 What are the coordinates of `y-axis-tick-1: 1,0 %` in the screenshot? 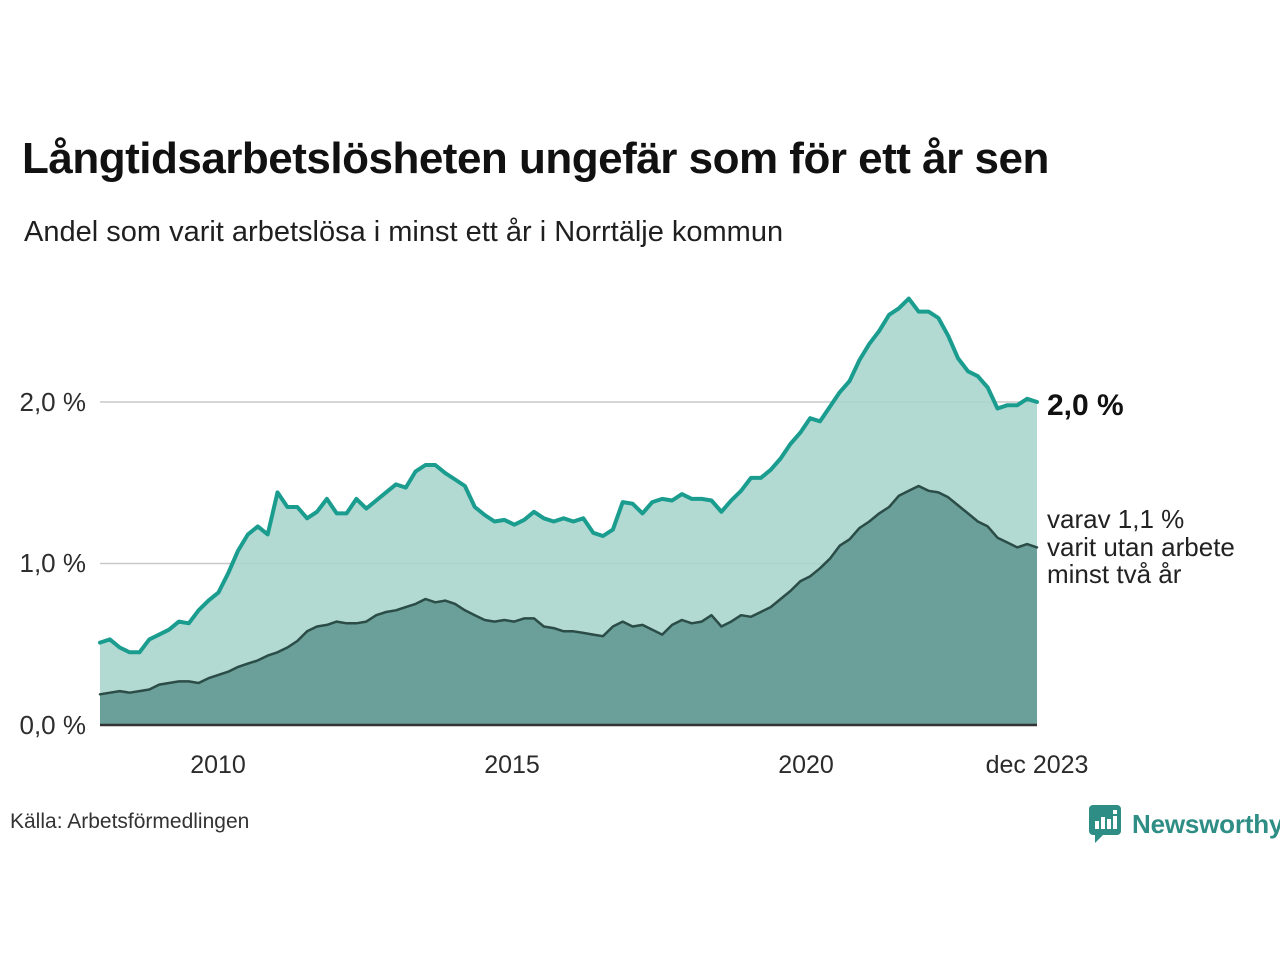 It's located at (53, 563).